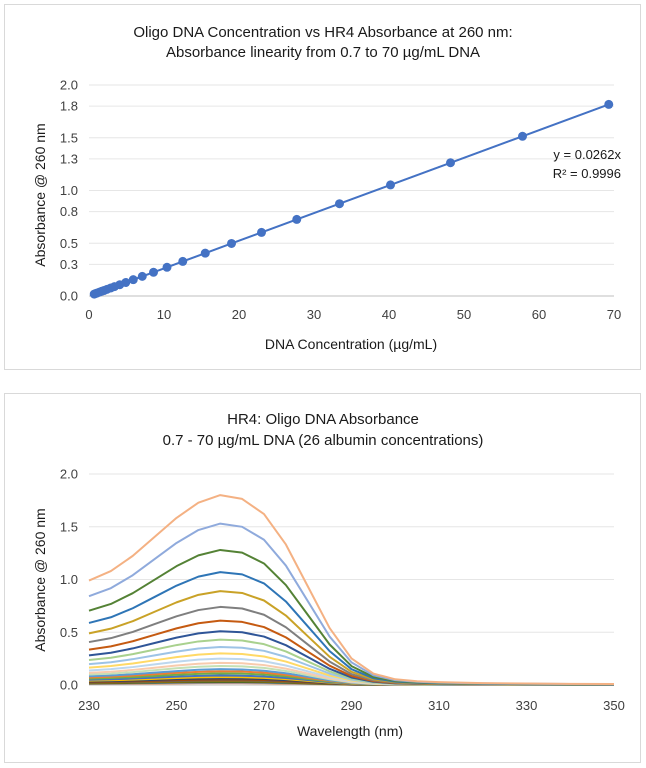 The width and height of the screenshot is (646, 768). I want to click on chart1-x-tick-label: 50, so click(464, 314).